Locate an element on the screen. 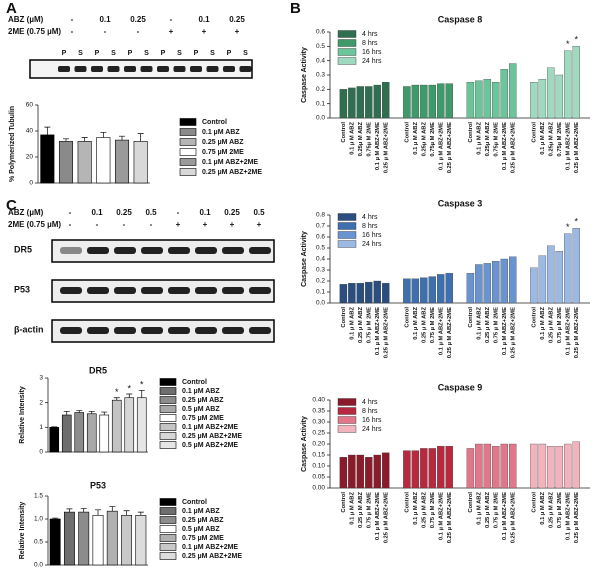 This screenshot has width=600, height=586. y-tick-label: 0.10 is located at coordinates (318, 466).